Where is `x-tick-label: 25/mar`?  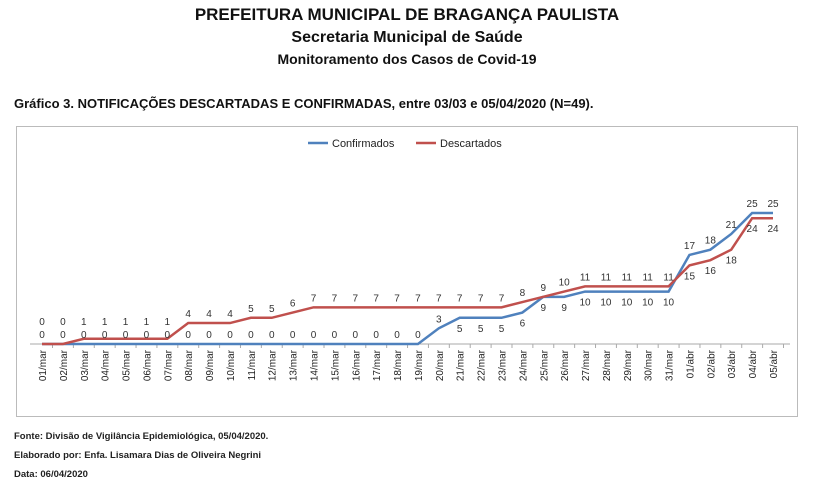
x-tick-label: 25/mar is located at coordinates (544, 365).